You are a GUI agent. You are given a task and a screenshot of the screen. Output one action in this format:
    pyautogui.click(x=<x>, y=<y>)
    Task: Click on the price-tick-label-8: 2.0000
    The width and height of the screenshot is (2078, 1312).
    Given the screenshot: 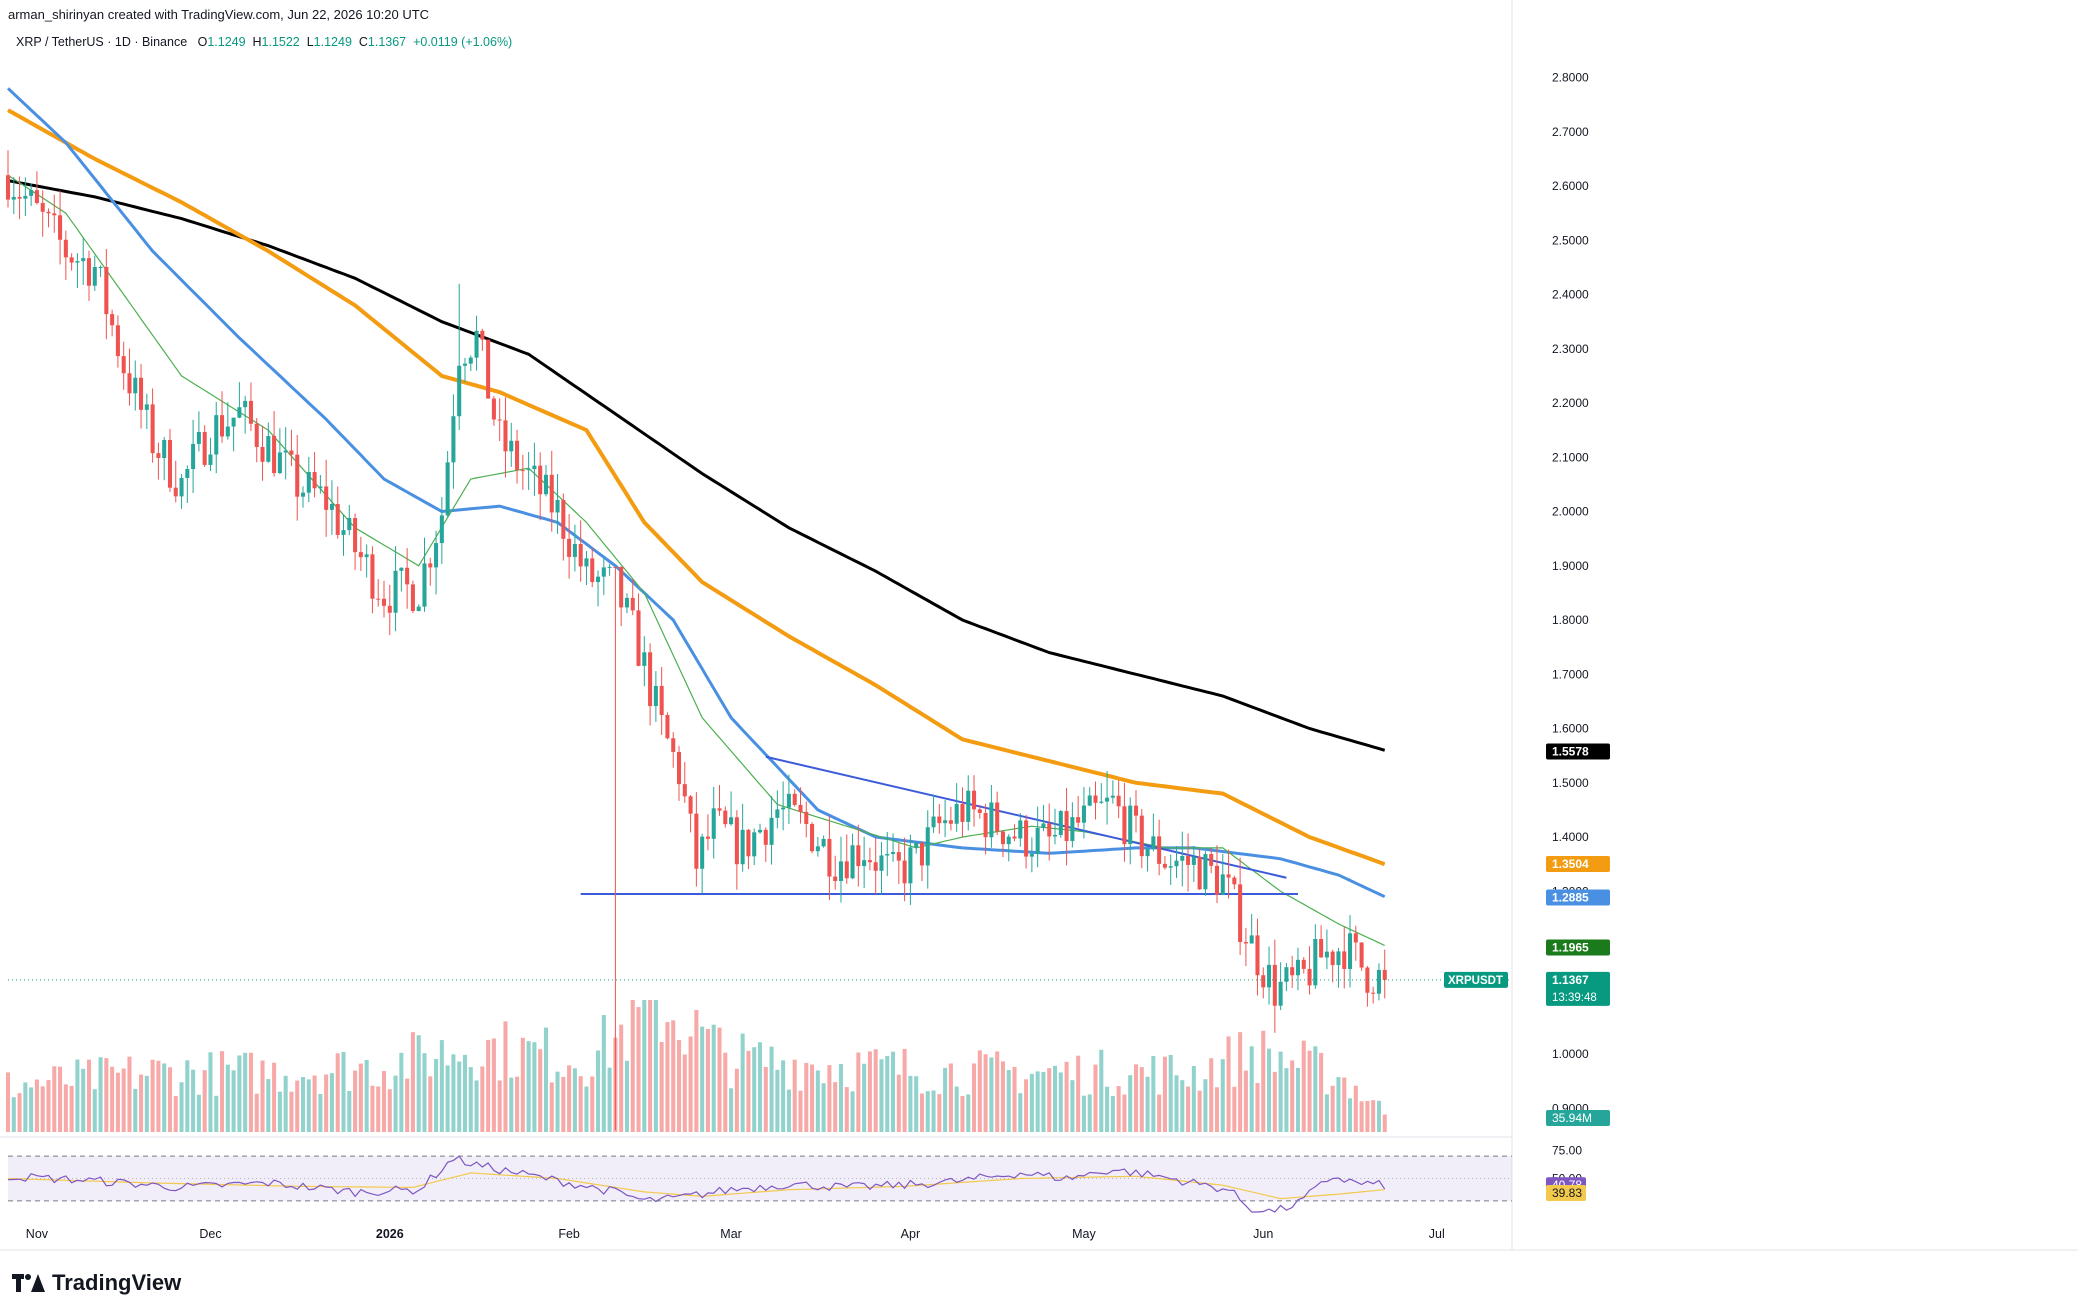 What is the action you would take?
    pyautogui.click(x=1570, y=512)
    